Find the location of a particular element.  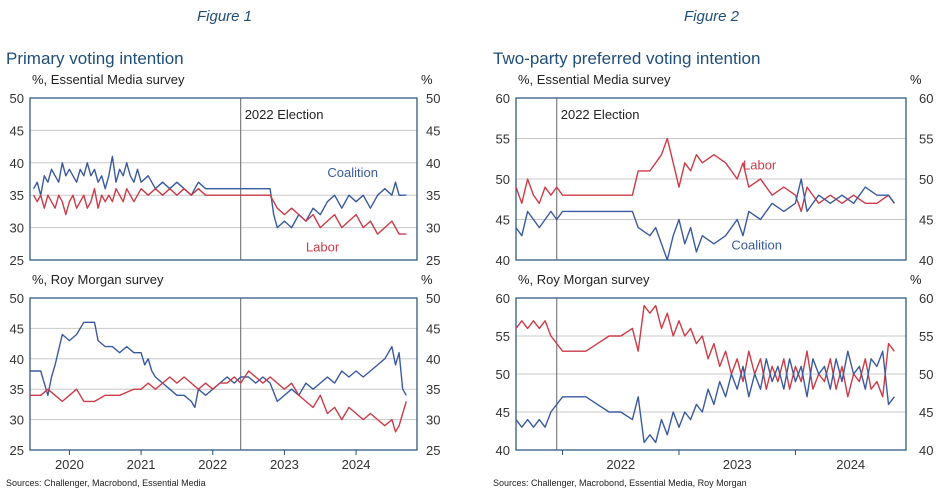

f1-essential-ytick-left-45: 45 is located at coordinates (17, 130).